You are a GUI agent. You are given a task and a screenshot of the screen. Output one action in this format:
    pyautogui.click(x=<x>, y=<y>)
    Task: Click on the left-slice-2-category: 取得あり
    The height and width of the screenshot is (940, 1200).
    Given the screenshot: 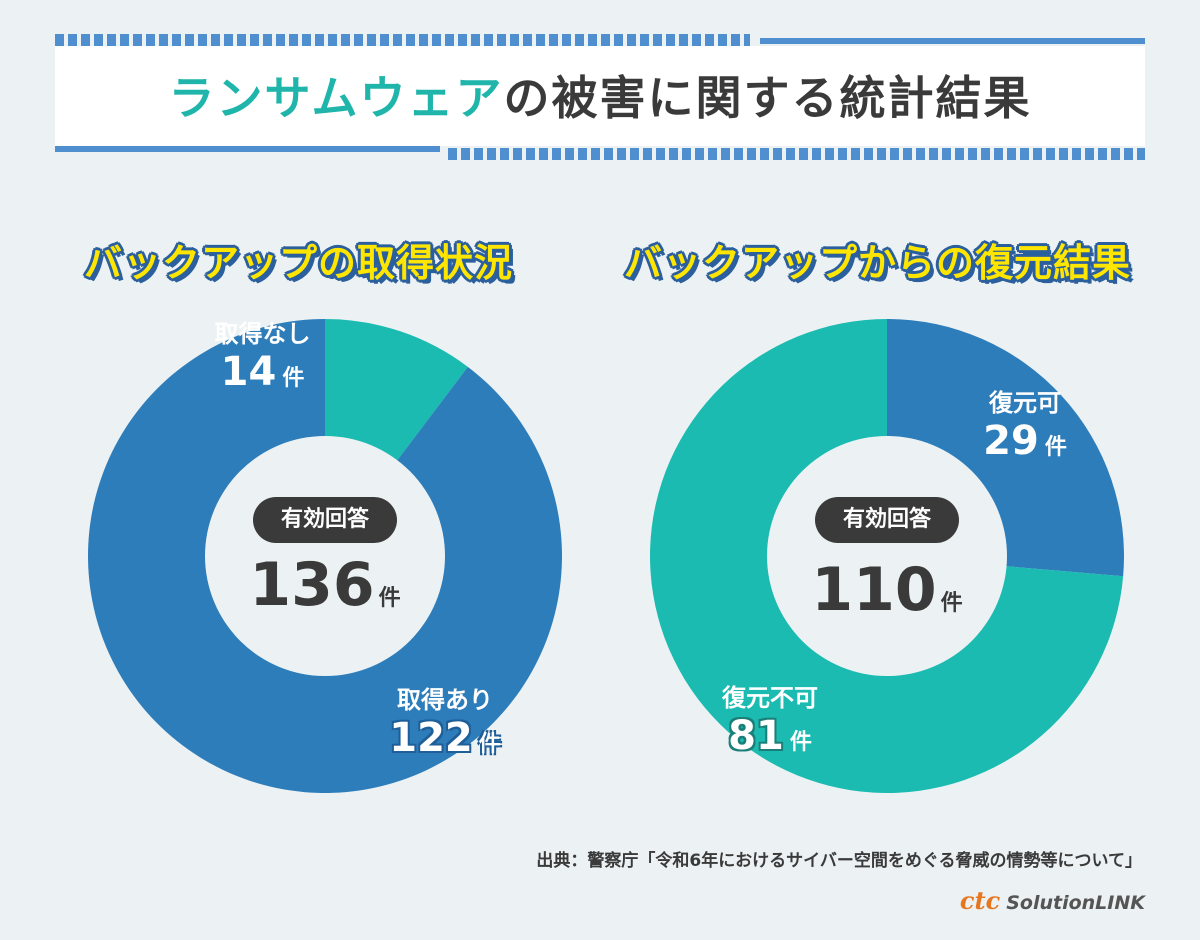 What is the action you would take?
    pyautogui.click(x=445, y=700)
    